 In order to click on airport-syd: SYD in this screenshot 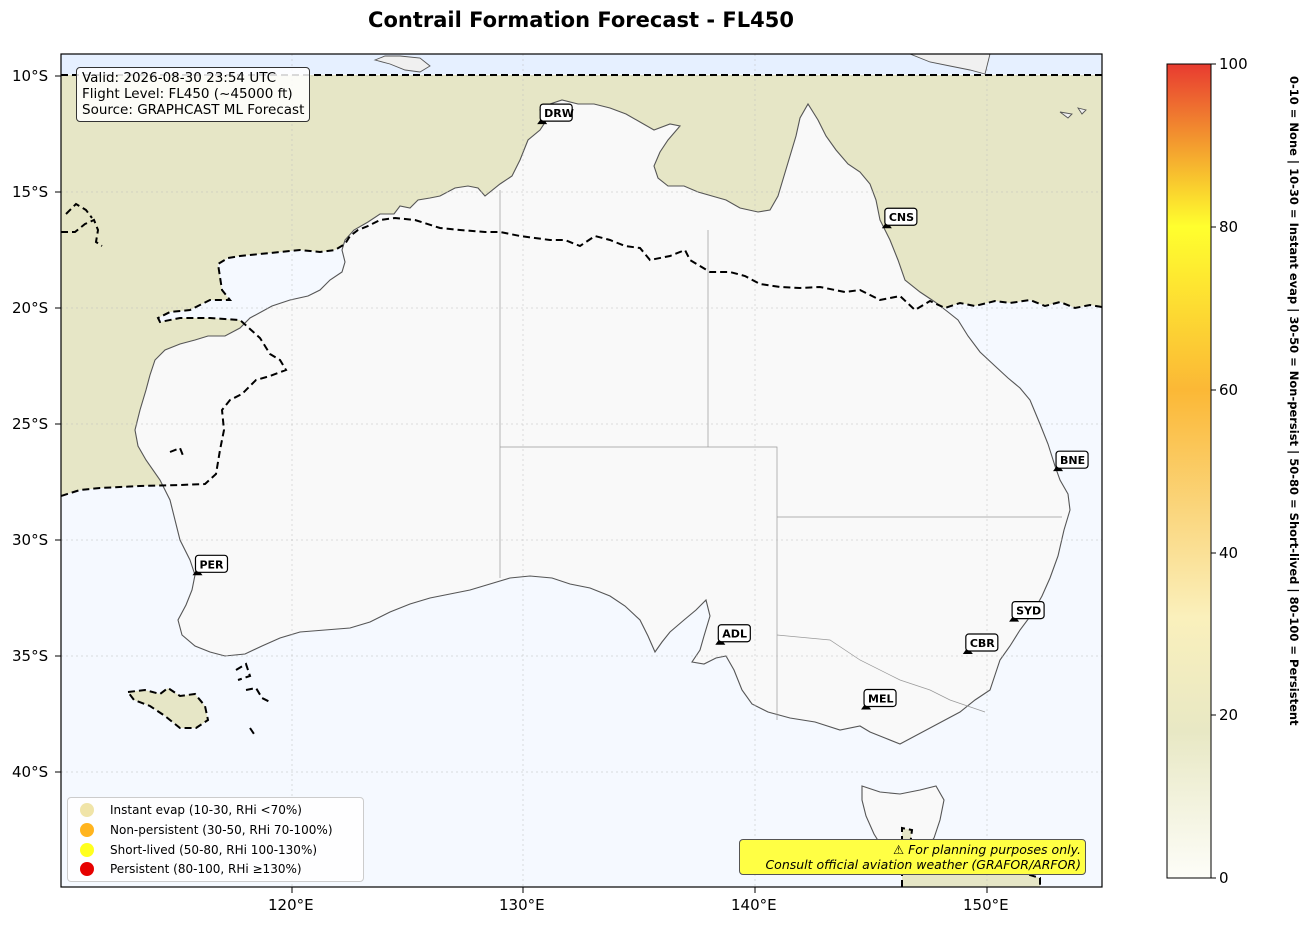, I will do `click(1027, 611)`.